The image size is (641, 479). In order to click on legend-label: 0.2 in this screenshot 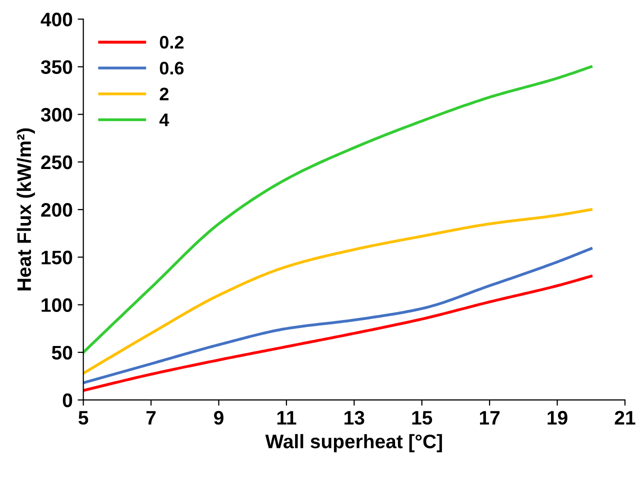, I will do `click(172, 42)`.